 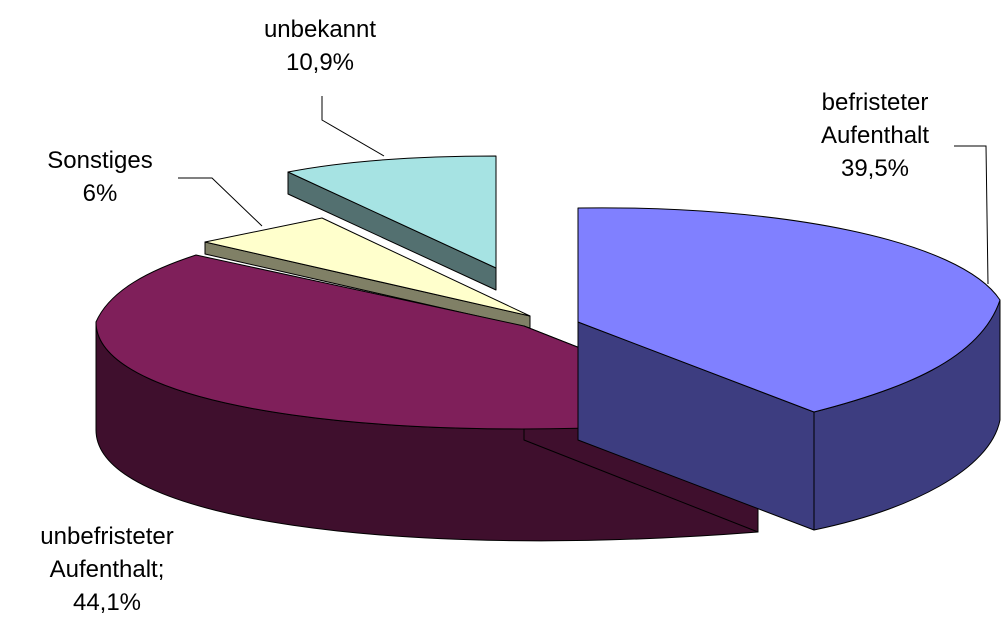 What do you see at coordinates (320, 46) in the screenshot?
I see `label-unbekannt: unbekannt 10,9%` at bounding box center [320, 46].